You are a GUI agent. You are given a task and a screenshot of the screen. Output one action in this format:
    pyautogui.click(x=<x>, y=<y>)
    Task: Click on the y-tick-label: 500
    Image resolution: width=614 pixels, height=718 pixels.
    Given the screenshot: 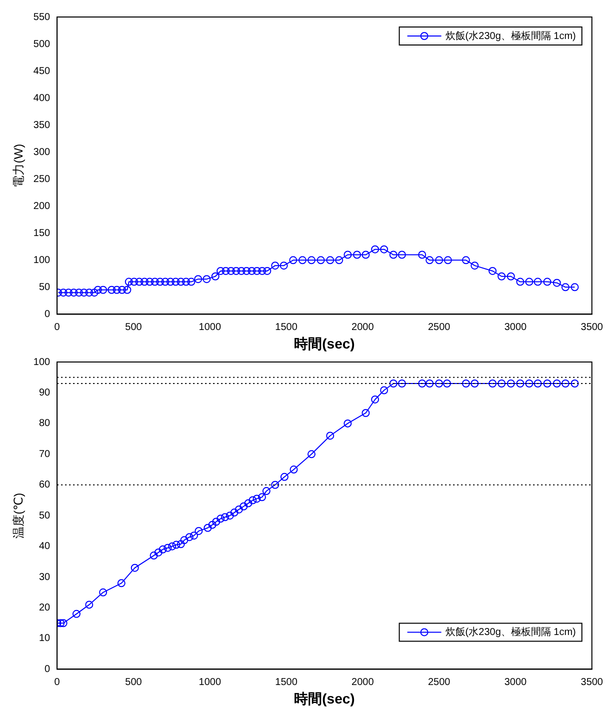 What is the action you would take?
    pyautogui.click(x=42, y=44)
    